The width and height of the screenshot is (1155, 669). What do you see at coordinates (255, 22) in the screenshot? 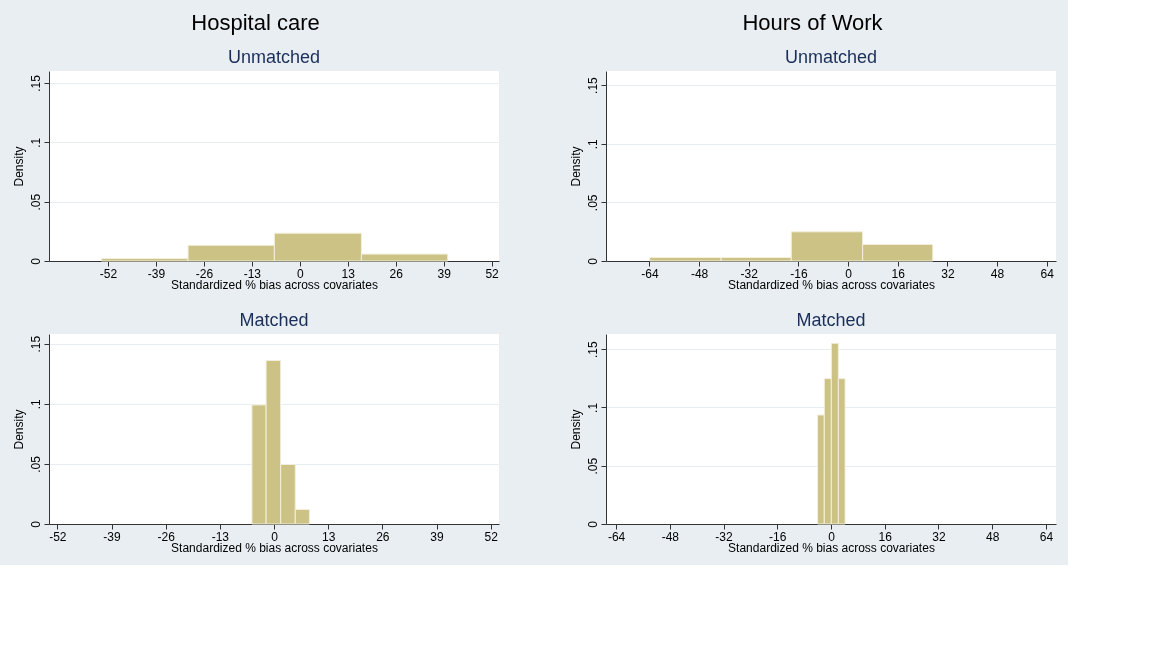
I see `chart-title: Hospital care` at bounding box center [255, 22].